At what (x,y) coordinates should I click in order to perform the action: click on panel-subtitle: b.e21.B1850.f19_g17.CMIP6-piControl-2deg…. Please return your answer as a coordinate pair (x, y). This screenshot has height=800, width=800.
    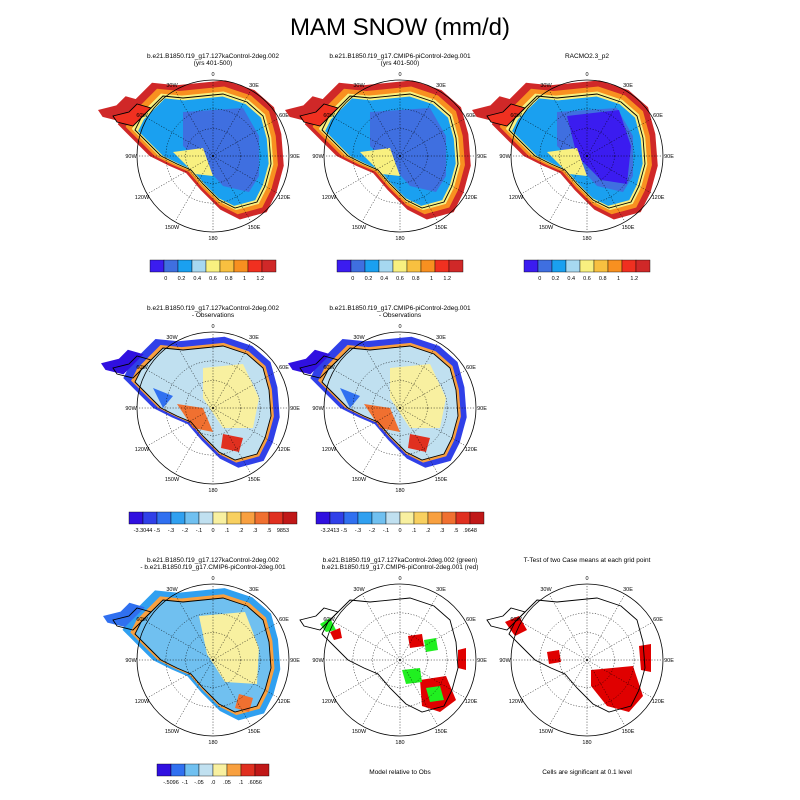
    Looking at the image, I should click on (400, 567).